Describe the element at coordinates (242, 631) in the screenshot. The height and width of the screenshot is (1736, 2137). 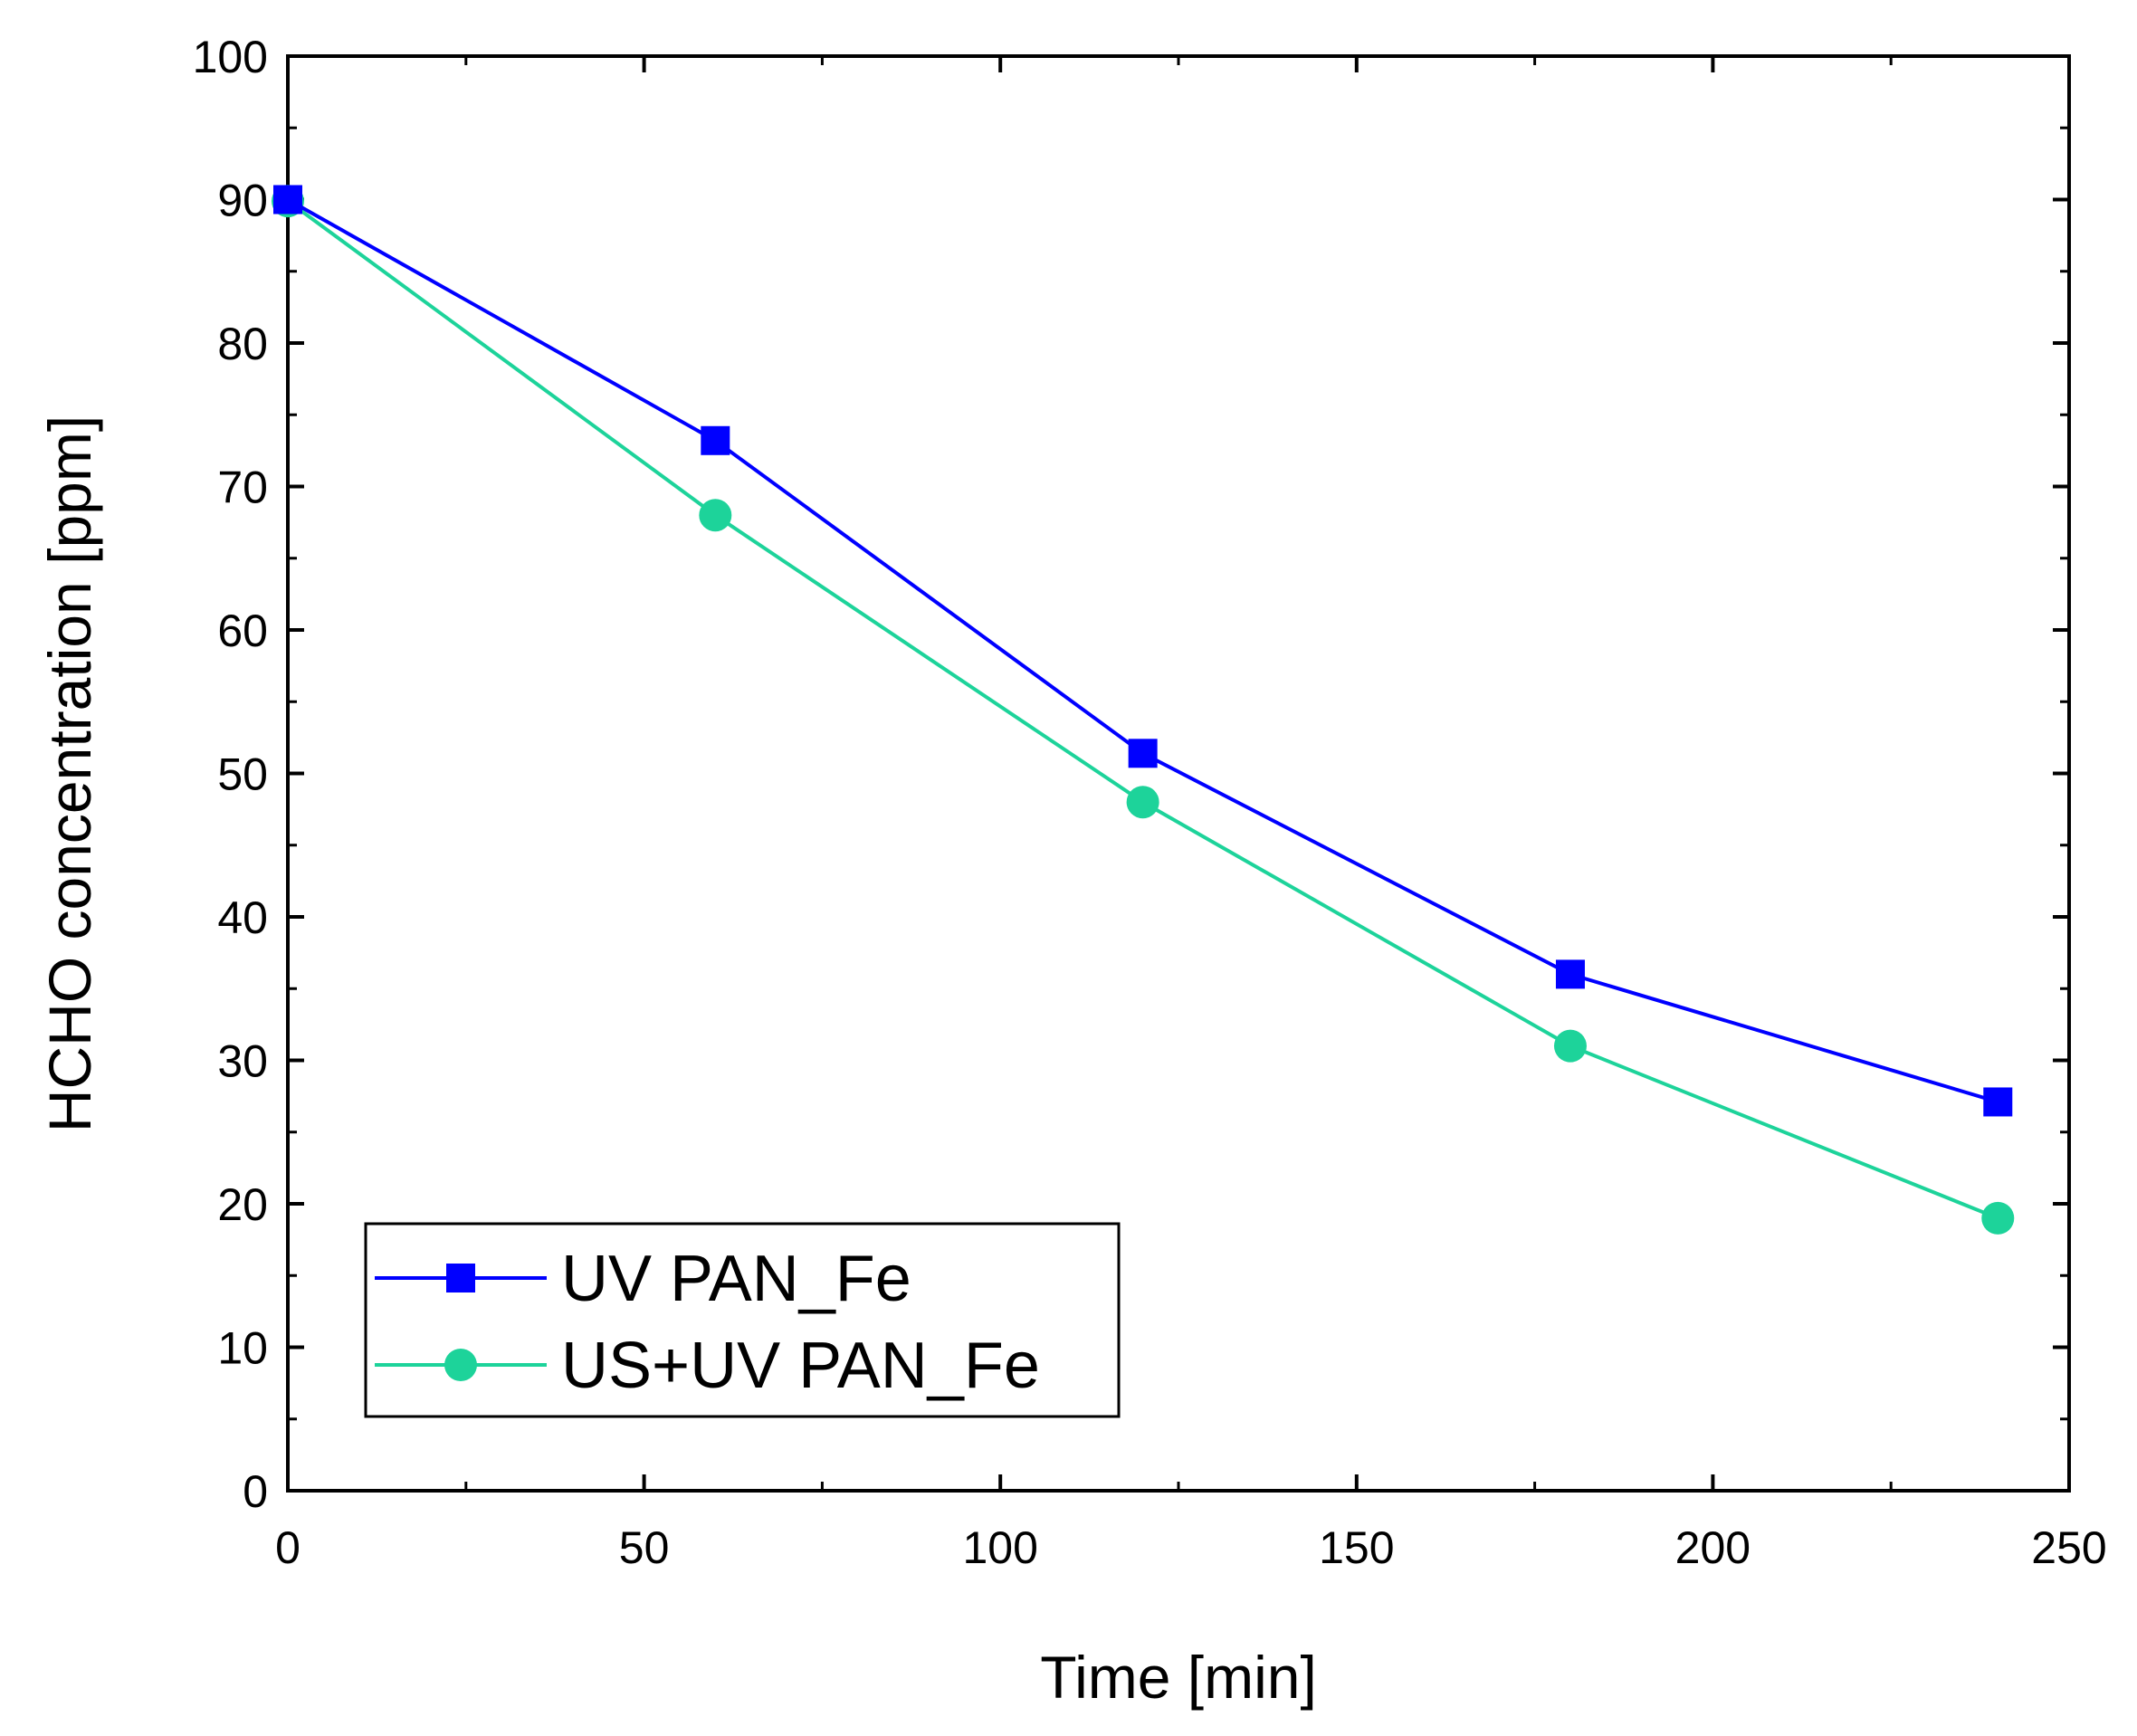
I see `y-tick-label: 60` at that location.